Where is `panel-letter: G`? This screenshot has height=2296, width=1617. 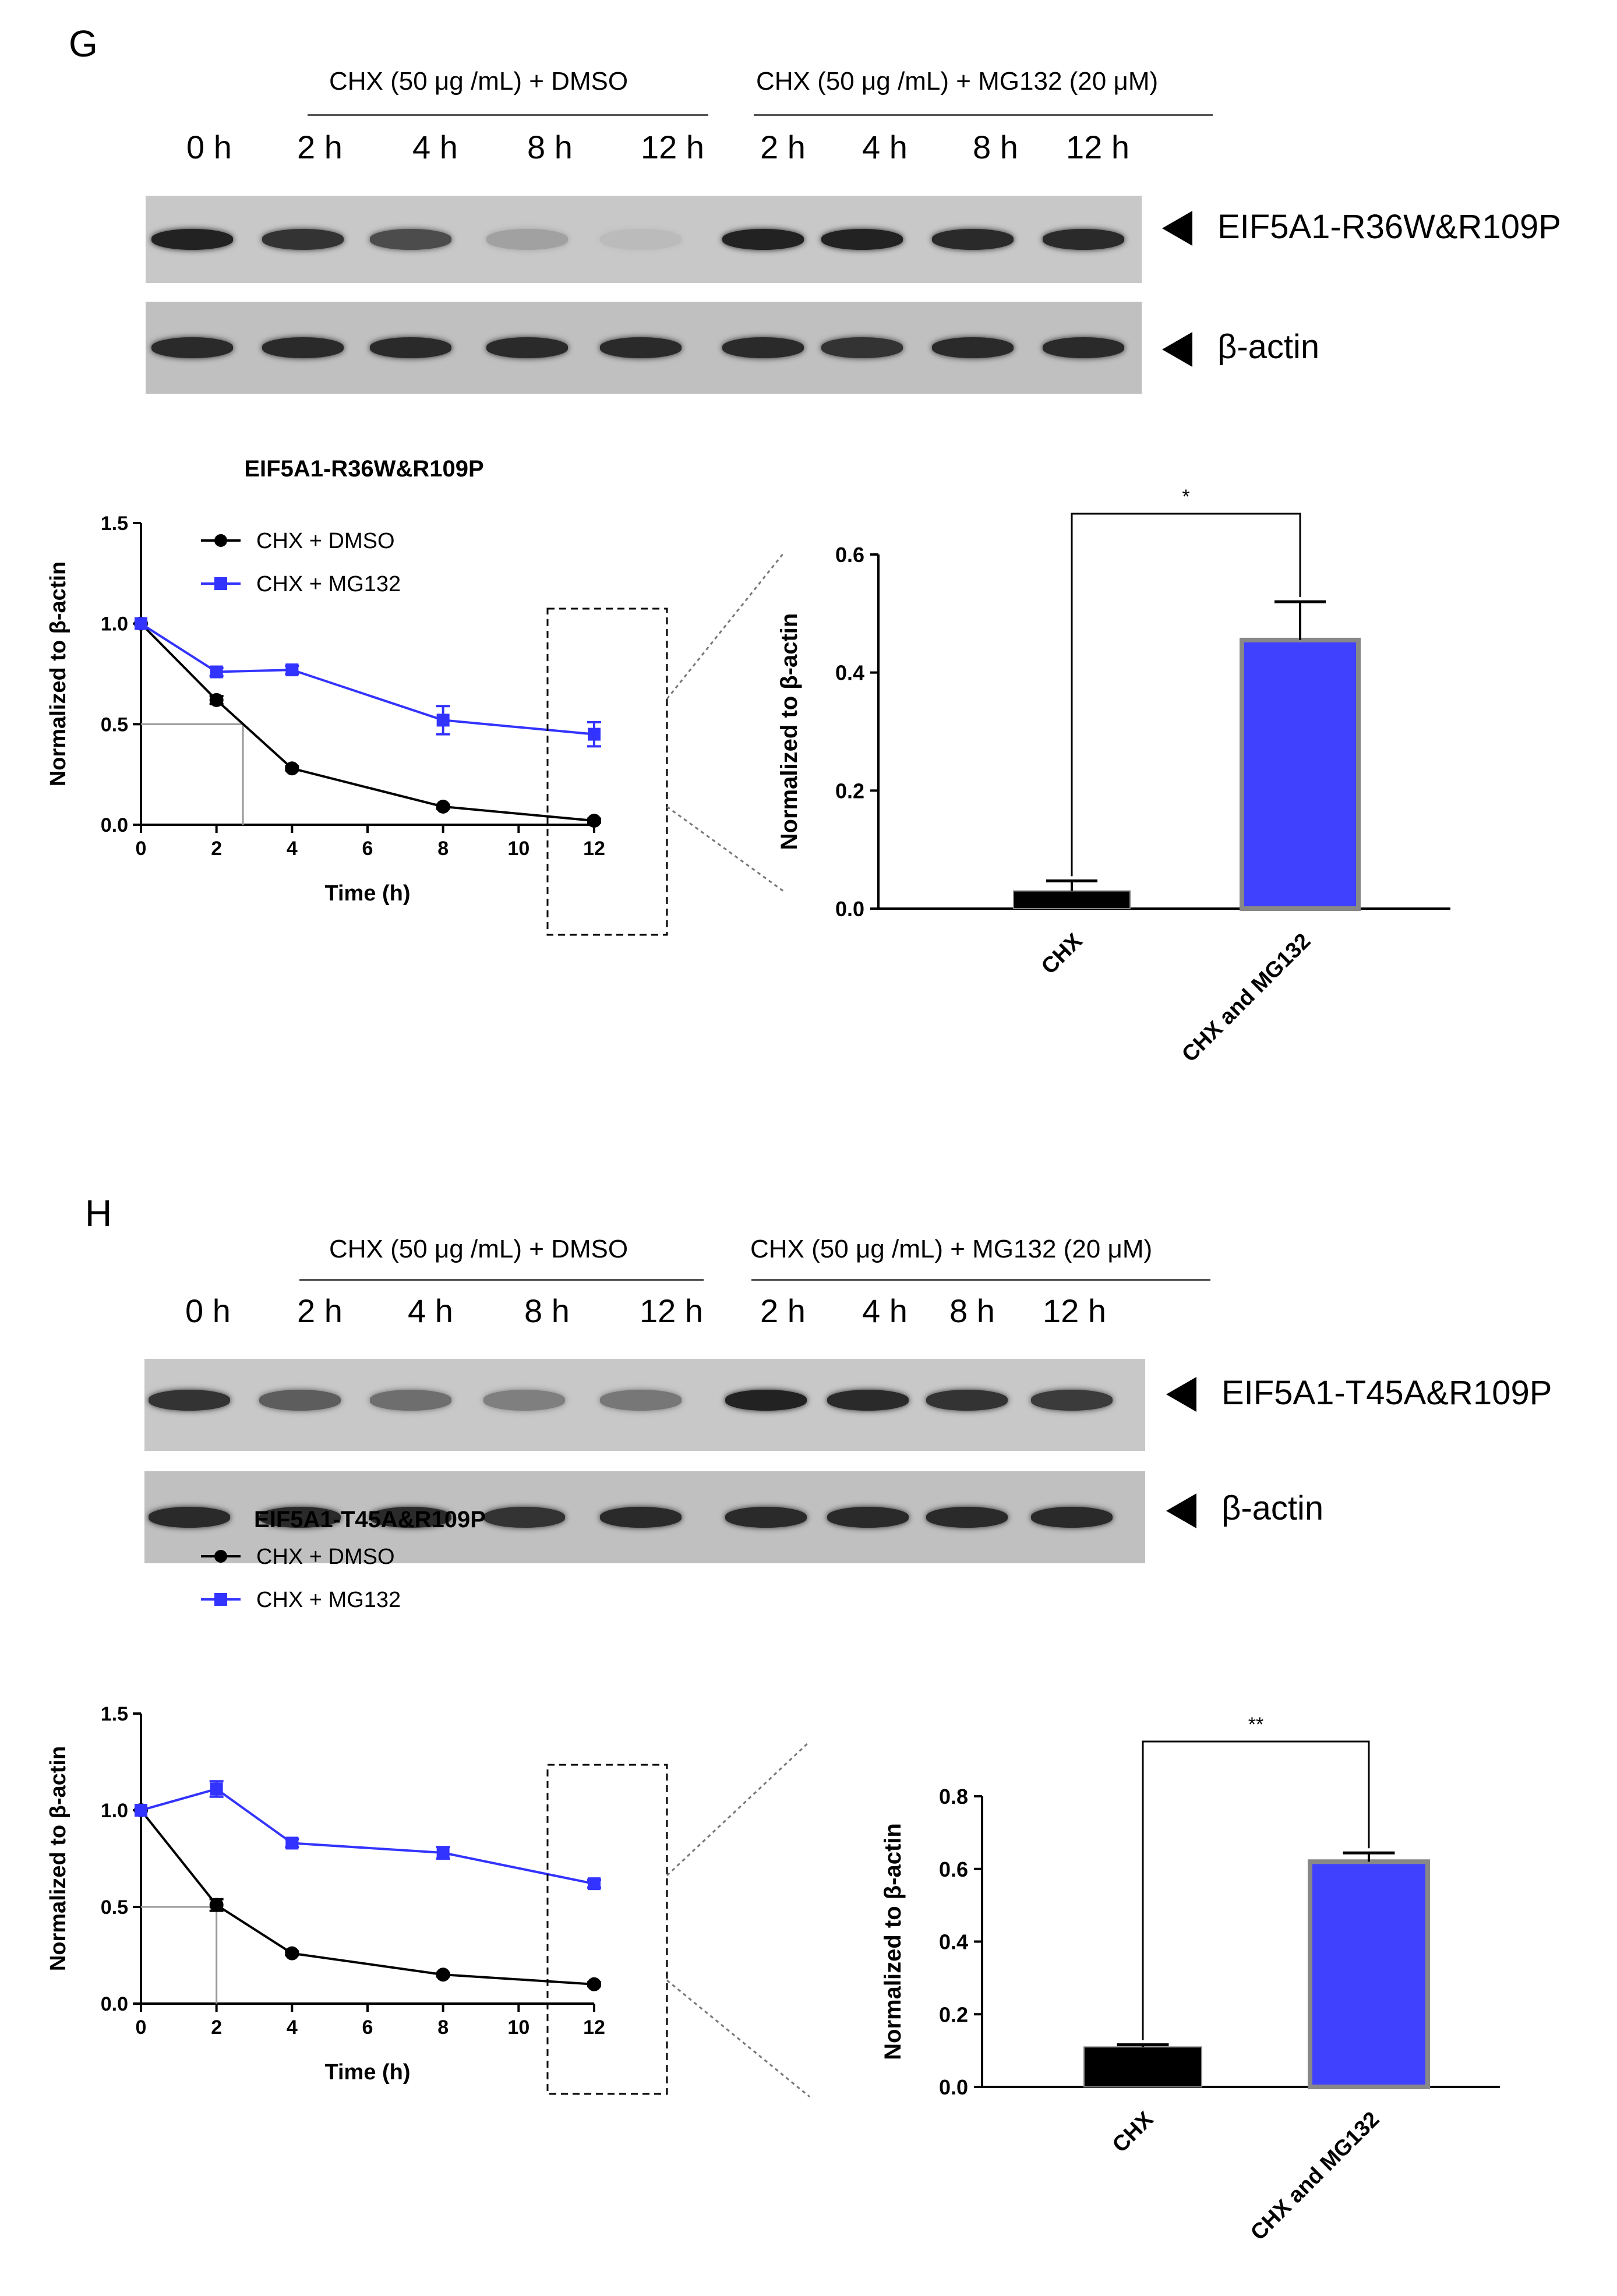
panel-letter: G is located at coordinates (83, 44).